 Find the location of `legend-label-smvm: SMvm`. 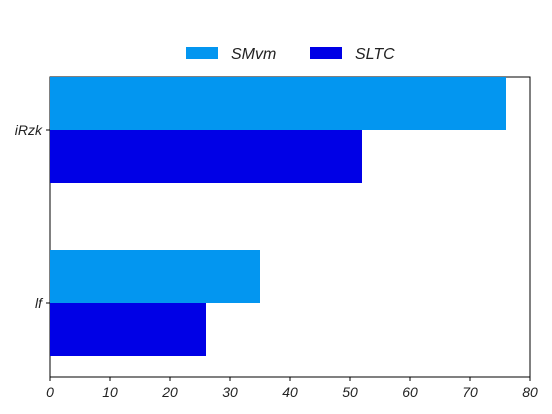

legend-label-smvm: SMvm is located at coordinates (253, 54).